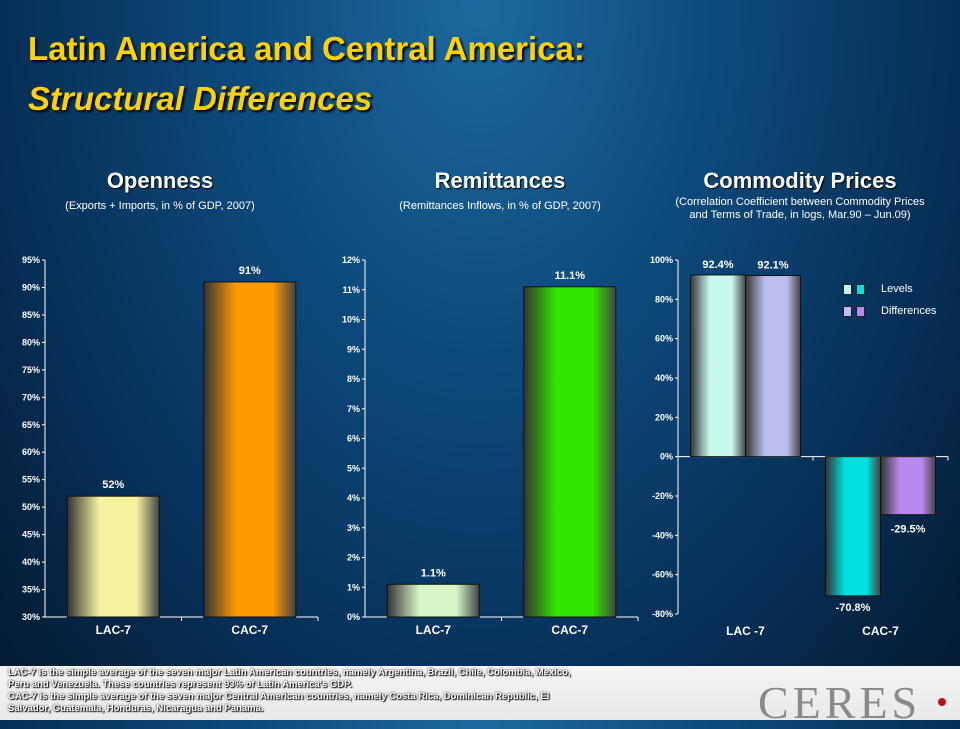 This screenshot has width=960, height=729. Describe the element at coordinates (353, 379) in the screenshot. I see `remittances-y-tick-label: 8%` at that location.